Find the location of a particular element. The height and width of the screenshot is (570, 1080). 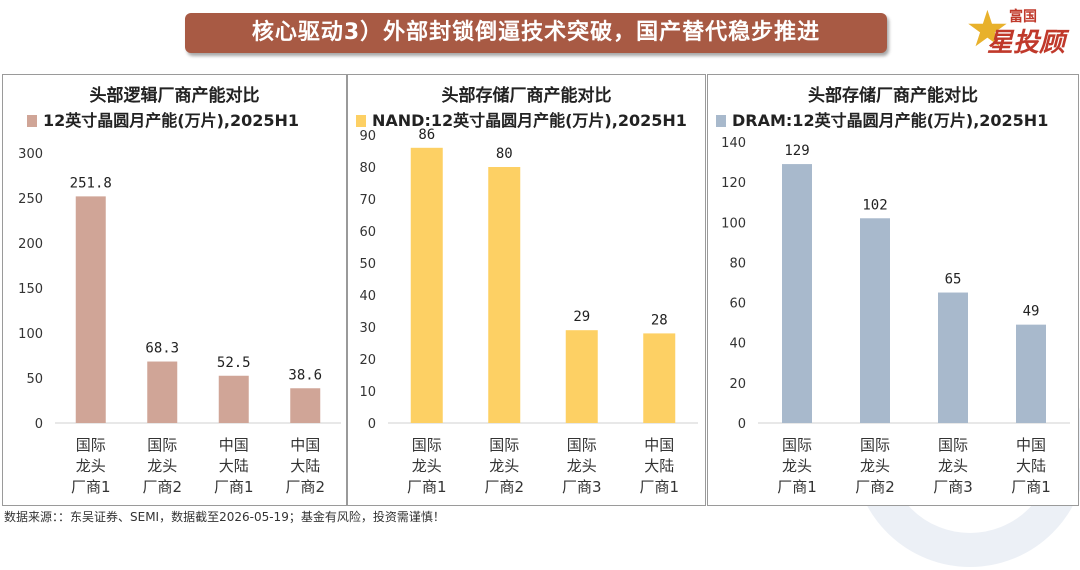

brand-logo: ★ 富国 星投顾 is located at coordinates (1020, 29).